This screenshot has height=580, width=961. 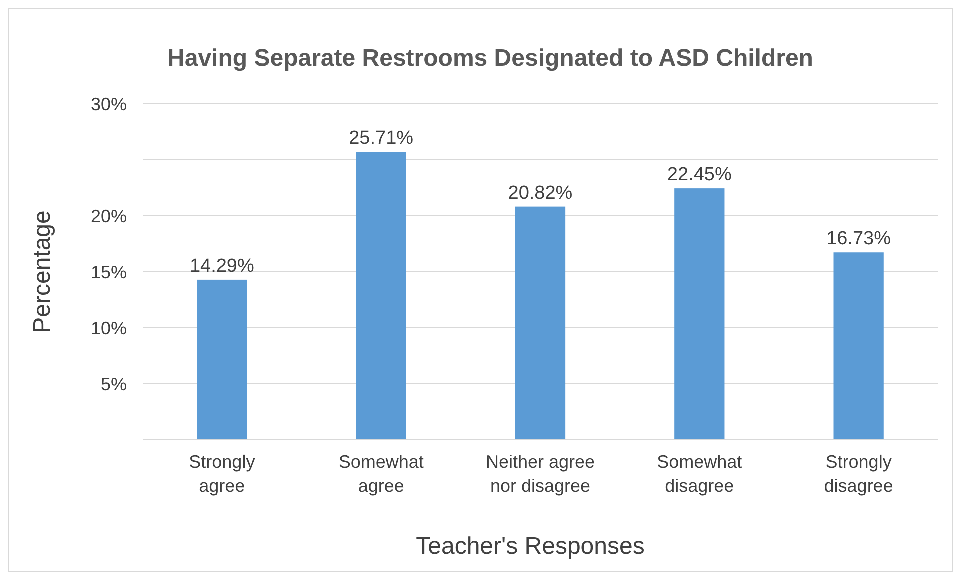 I want to click on y-tick-label: 20%, so click(x=108, y=216).